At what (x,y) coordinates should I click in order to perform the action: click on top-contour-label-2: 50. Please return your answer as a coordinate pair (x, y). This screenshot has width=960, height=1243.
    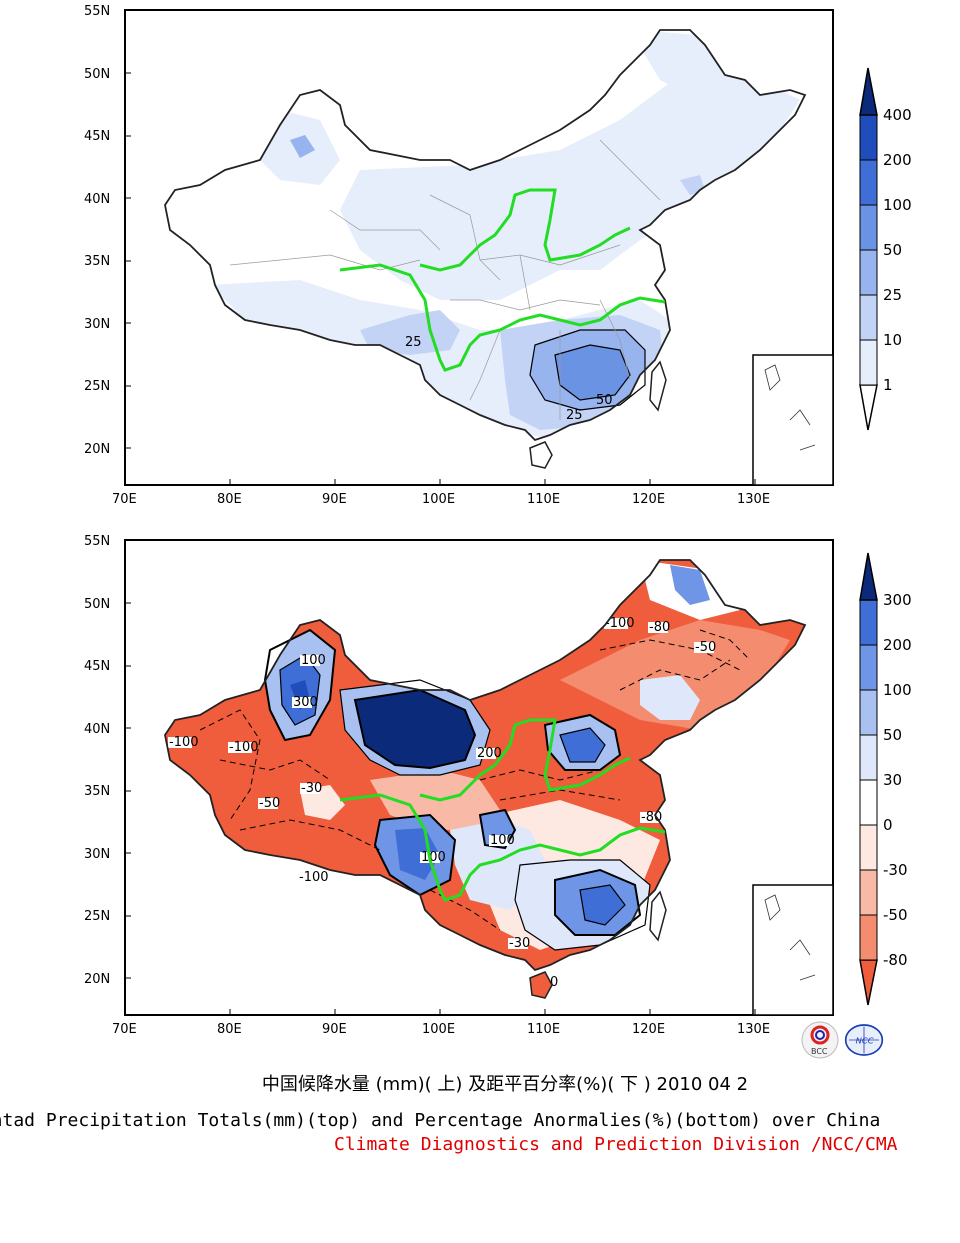
    Looking at the image, I should click on (604, 400).